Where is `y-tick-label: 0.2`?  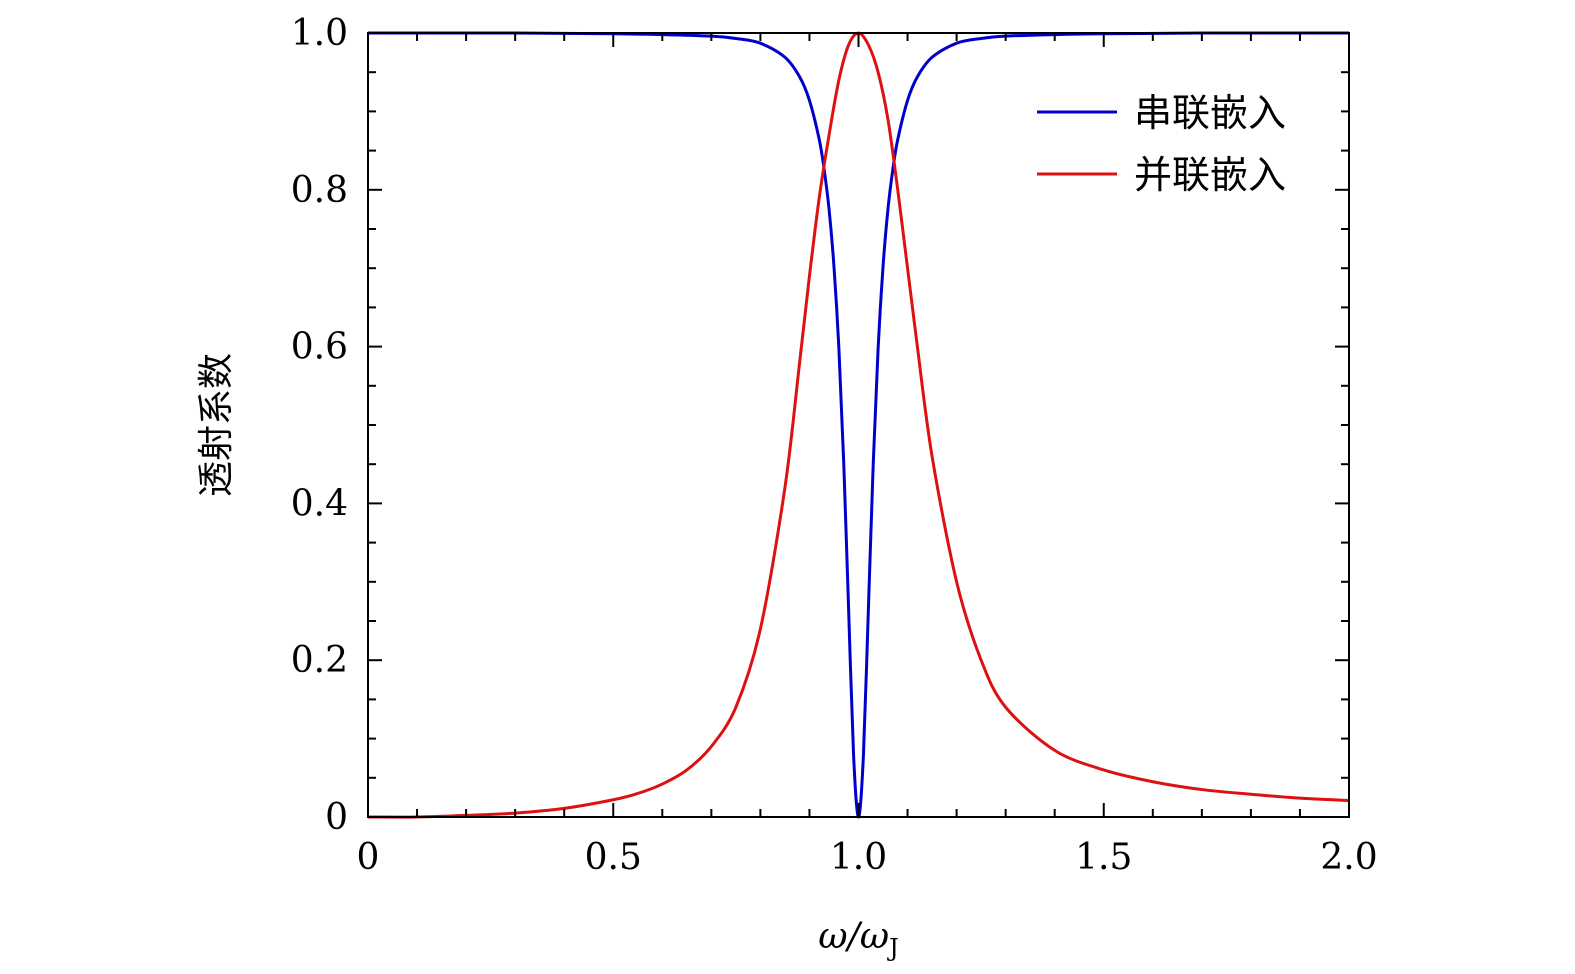 y-tick-label: 0.2 is located at coordinates (319, 660).